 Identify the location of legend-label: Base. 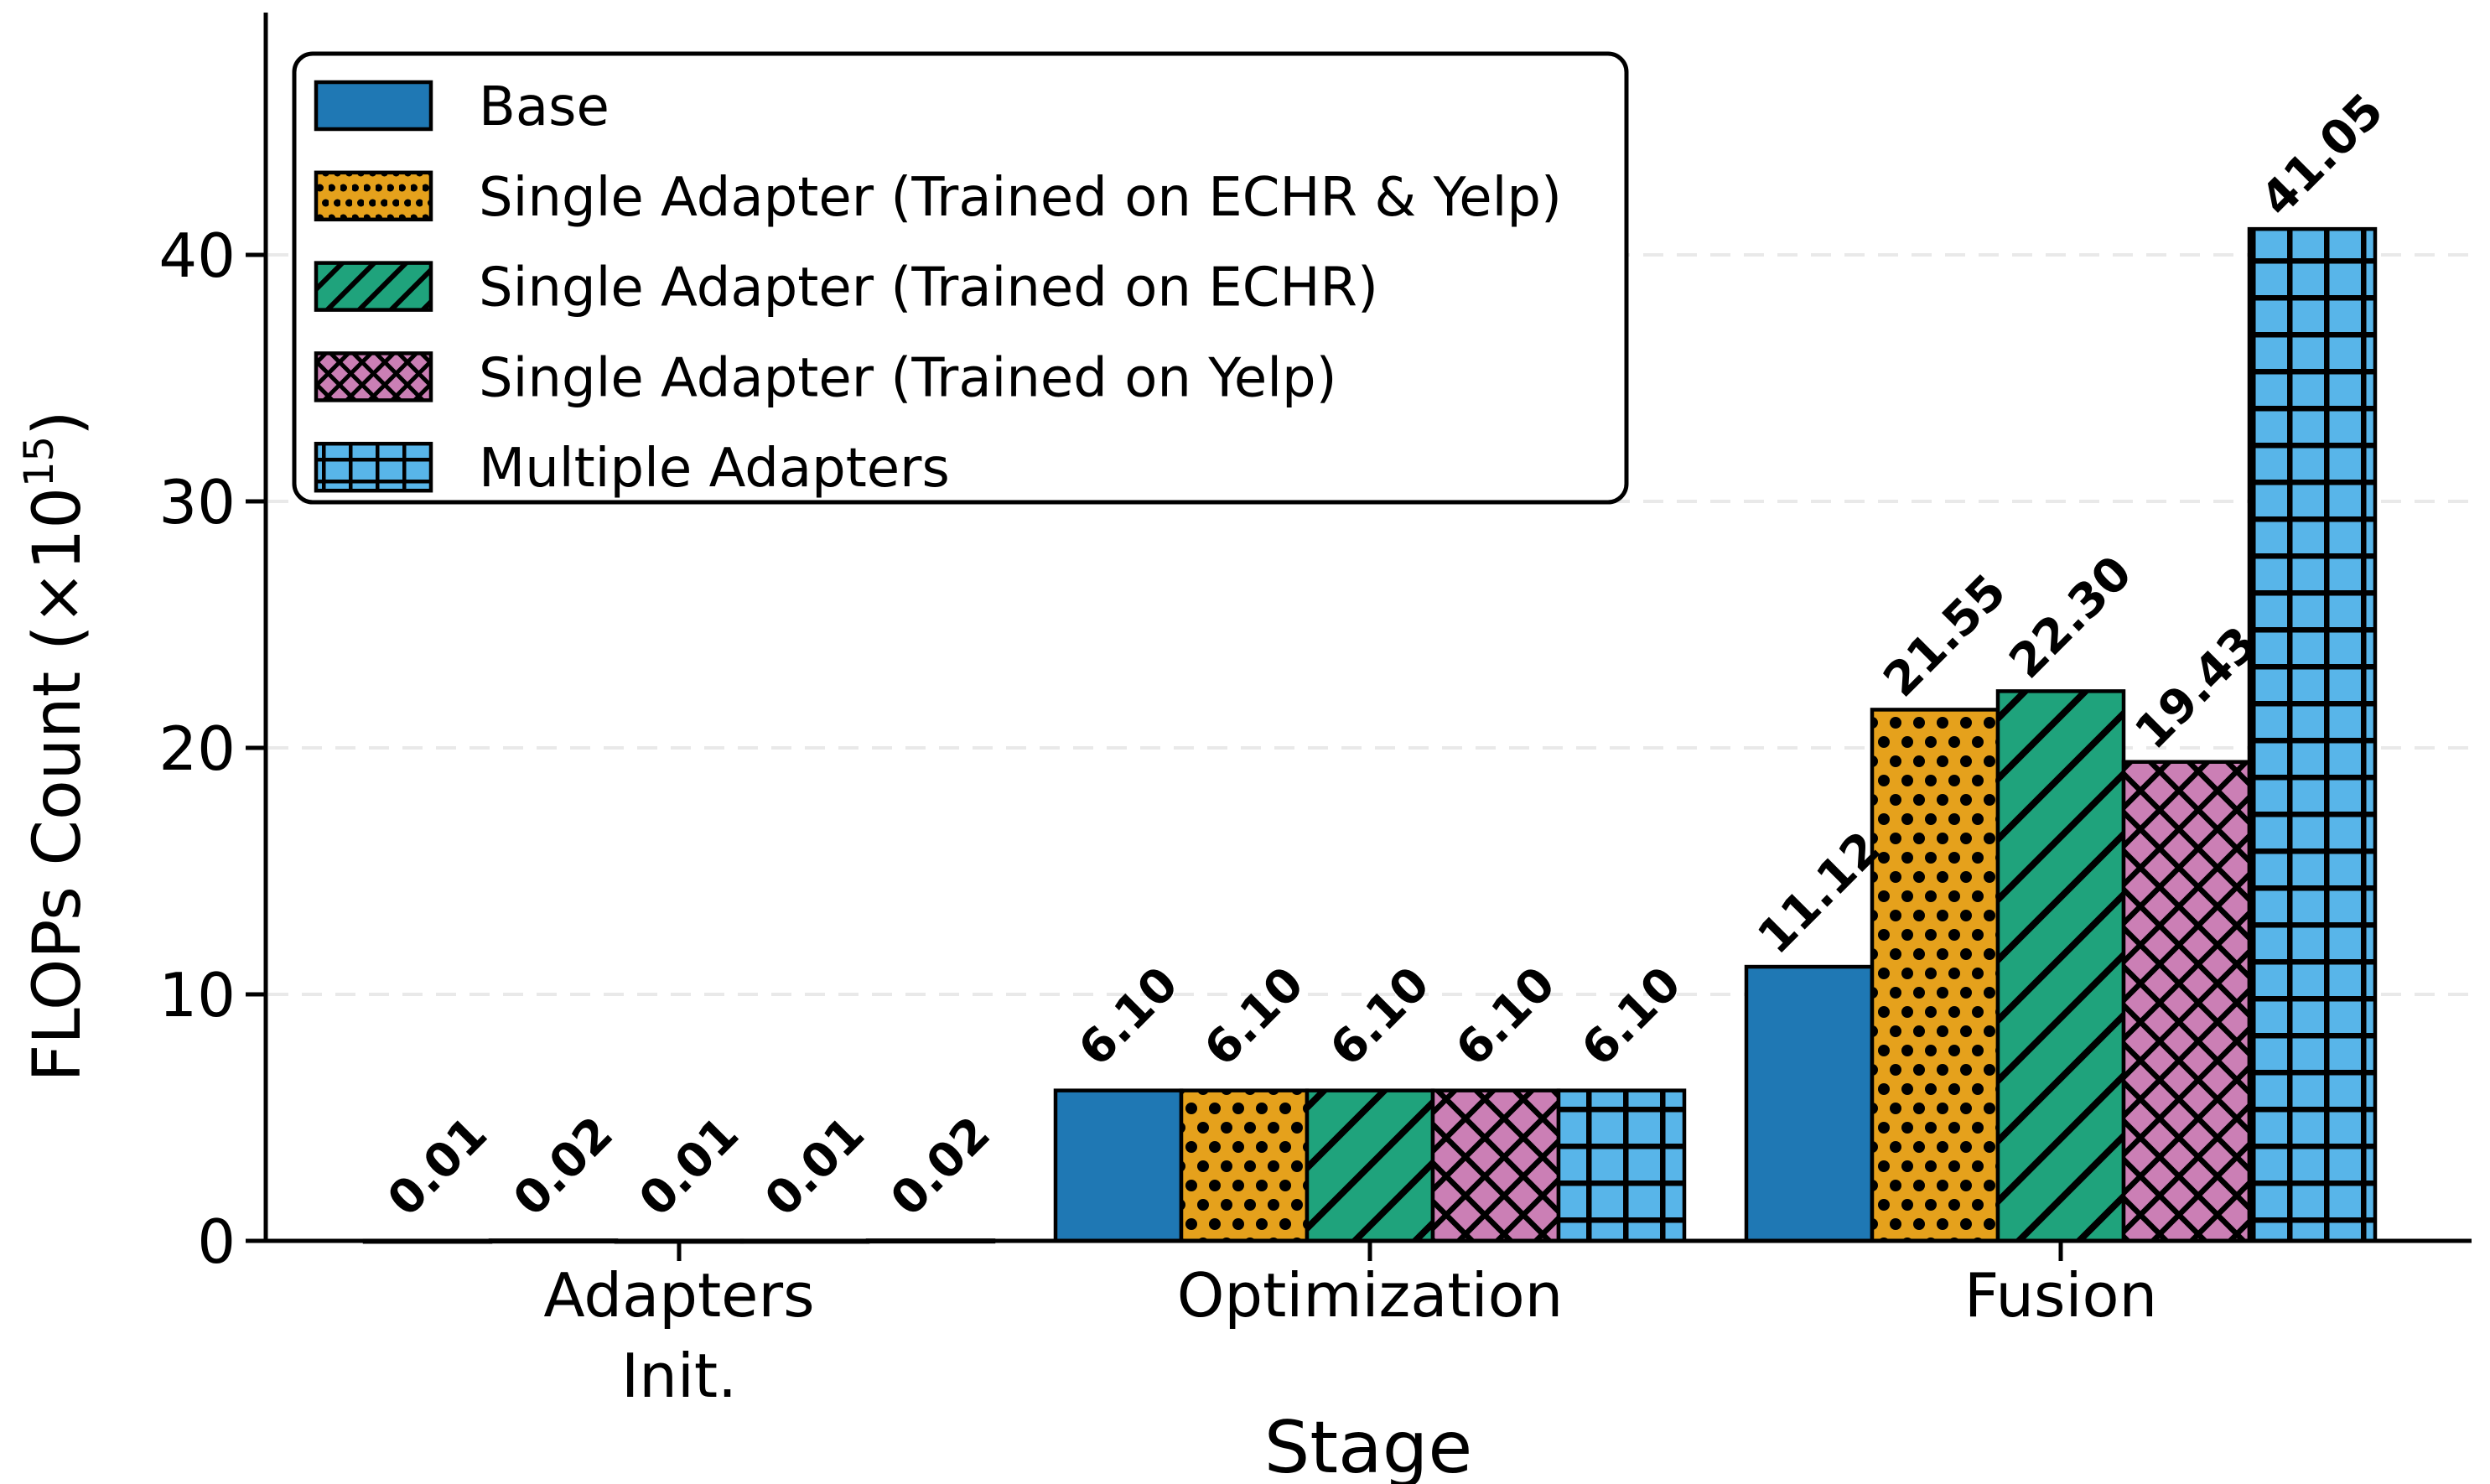
(544, 107).